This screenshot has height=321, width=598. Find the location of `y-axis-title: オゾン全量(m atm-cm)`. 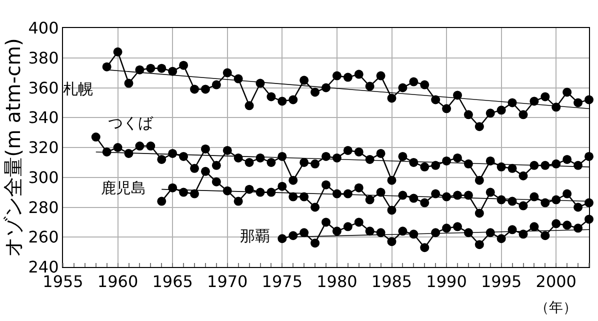

y-axis-title: オゾン全量(m atm-cm) is located at coordinates (12, 147).